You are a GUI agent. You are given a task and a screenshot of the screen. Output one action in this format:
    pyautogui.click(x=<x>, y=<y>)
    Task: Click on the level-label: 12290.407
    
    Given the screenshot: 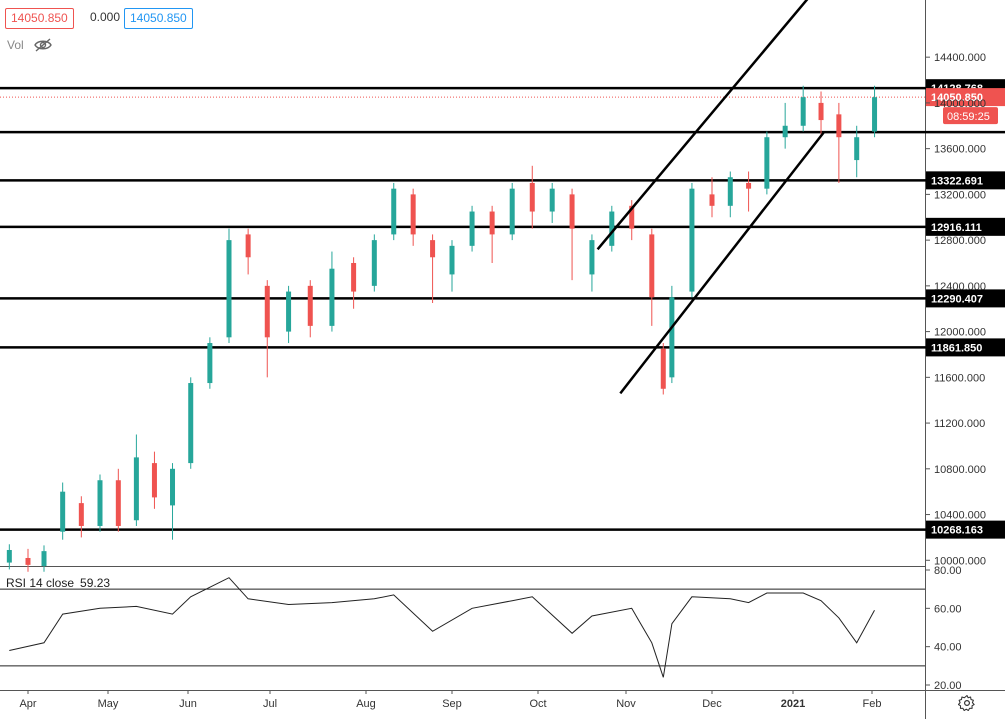 What is the action you would take?
    pyautogui.click(x=957, y=299)
    